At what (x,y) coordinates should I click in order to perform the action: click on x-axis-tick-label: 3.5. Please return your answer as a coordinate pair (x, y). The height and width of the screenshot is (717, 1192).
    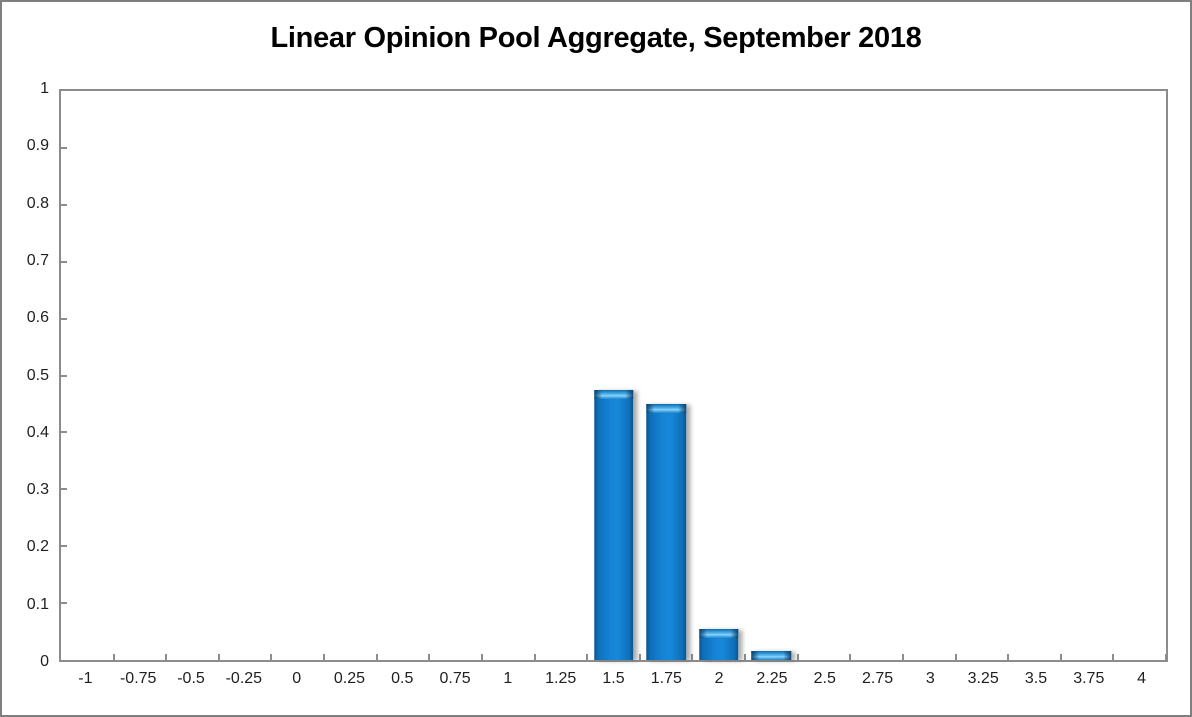
    Looking at the image, I should click on (1036, 678).